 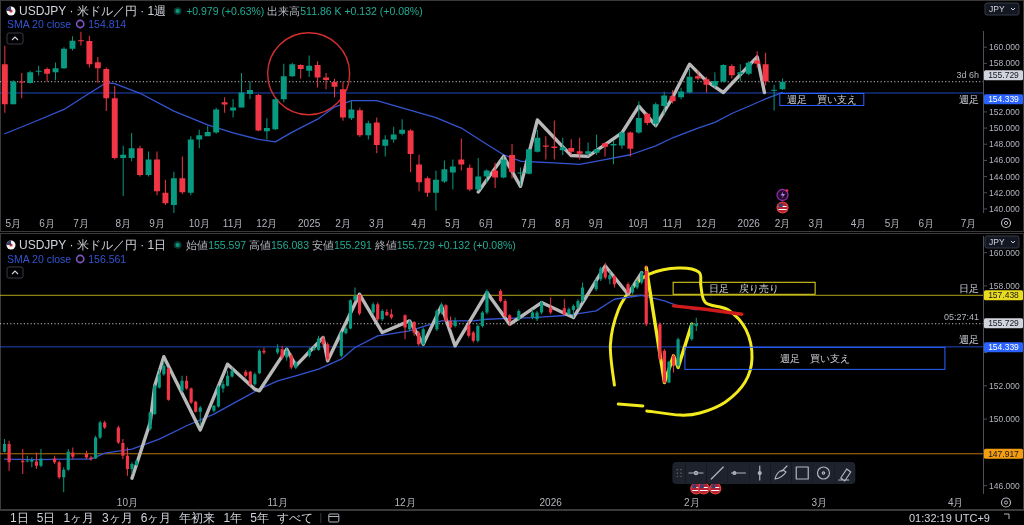 What do you see at coordinates (1004, 144) in the screenshot?
I see `y-tick-label: 148.000` at bounding box center [1004, 144].